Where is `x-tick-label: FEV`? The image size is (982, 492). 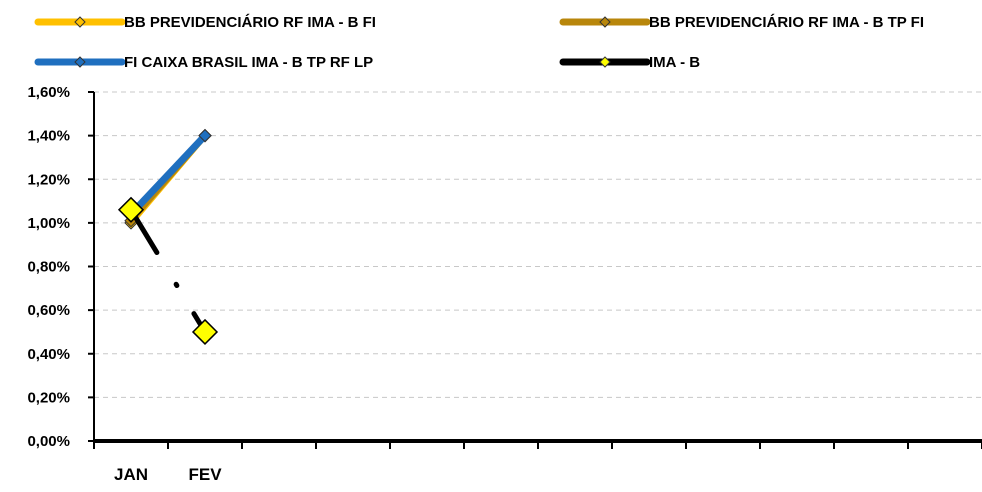
x-tick-label: FEV is located at coordinates (205, 474).